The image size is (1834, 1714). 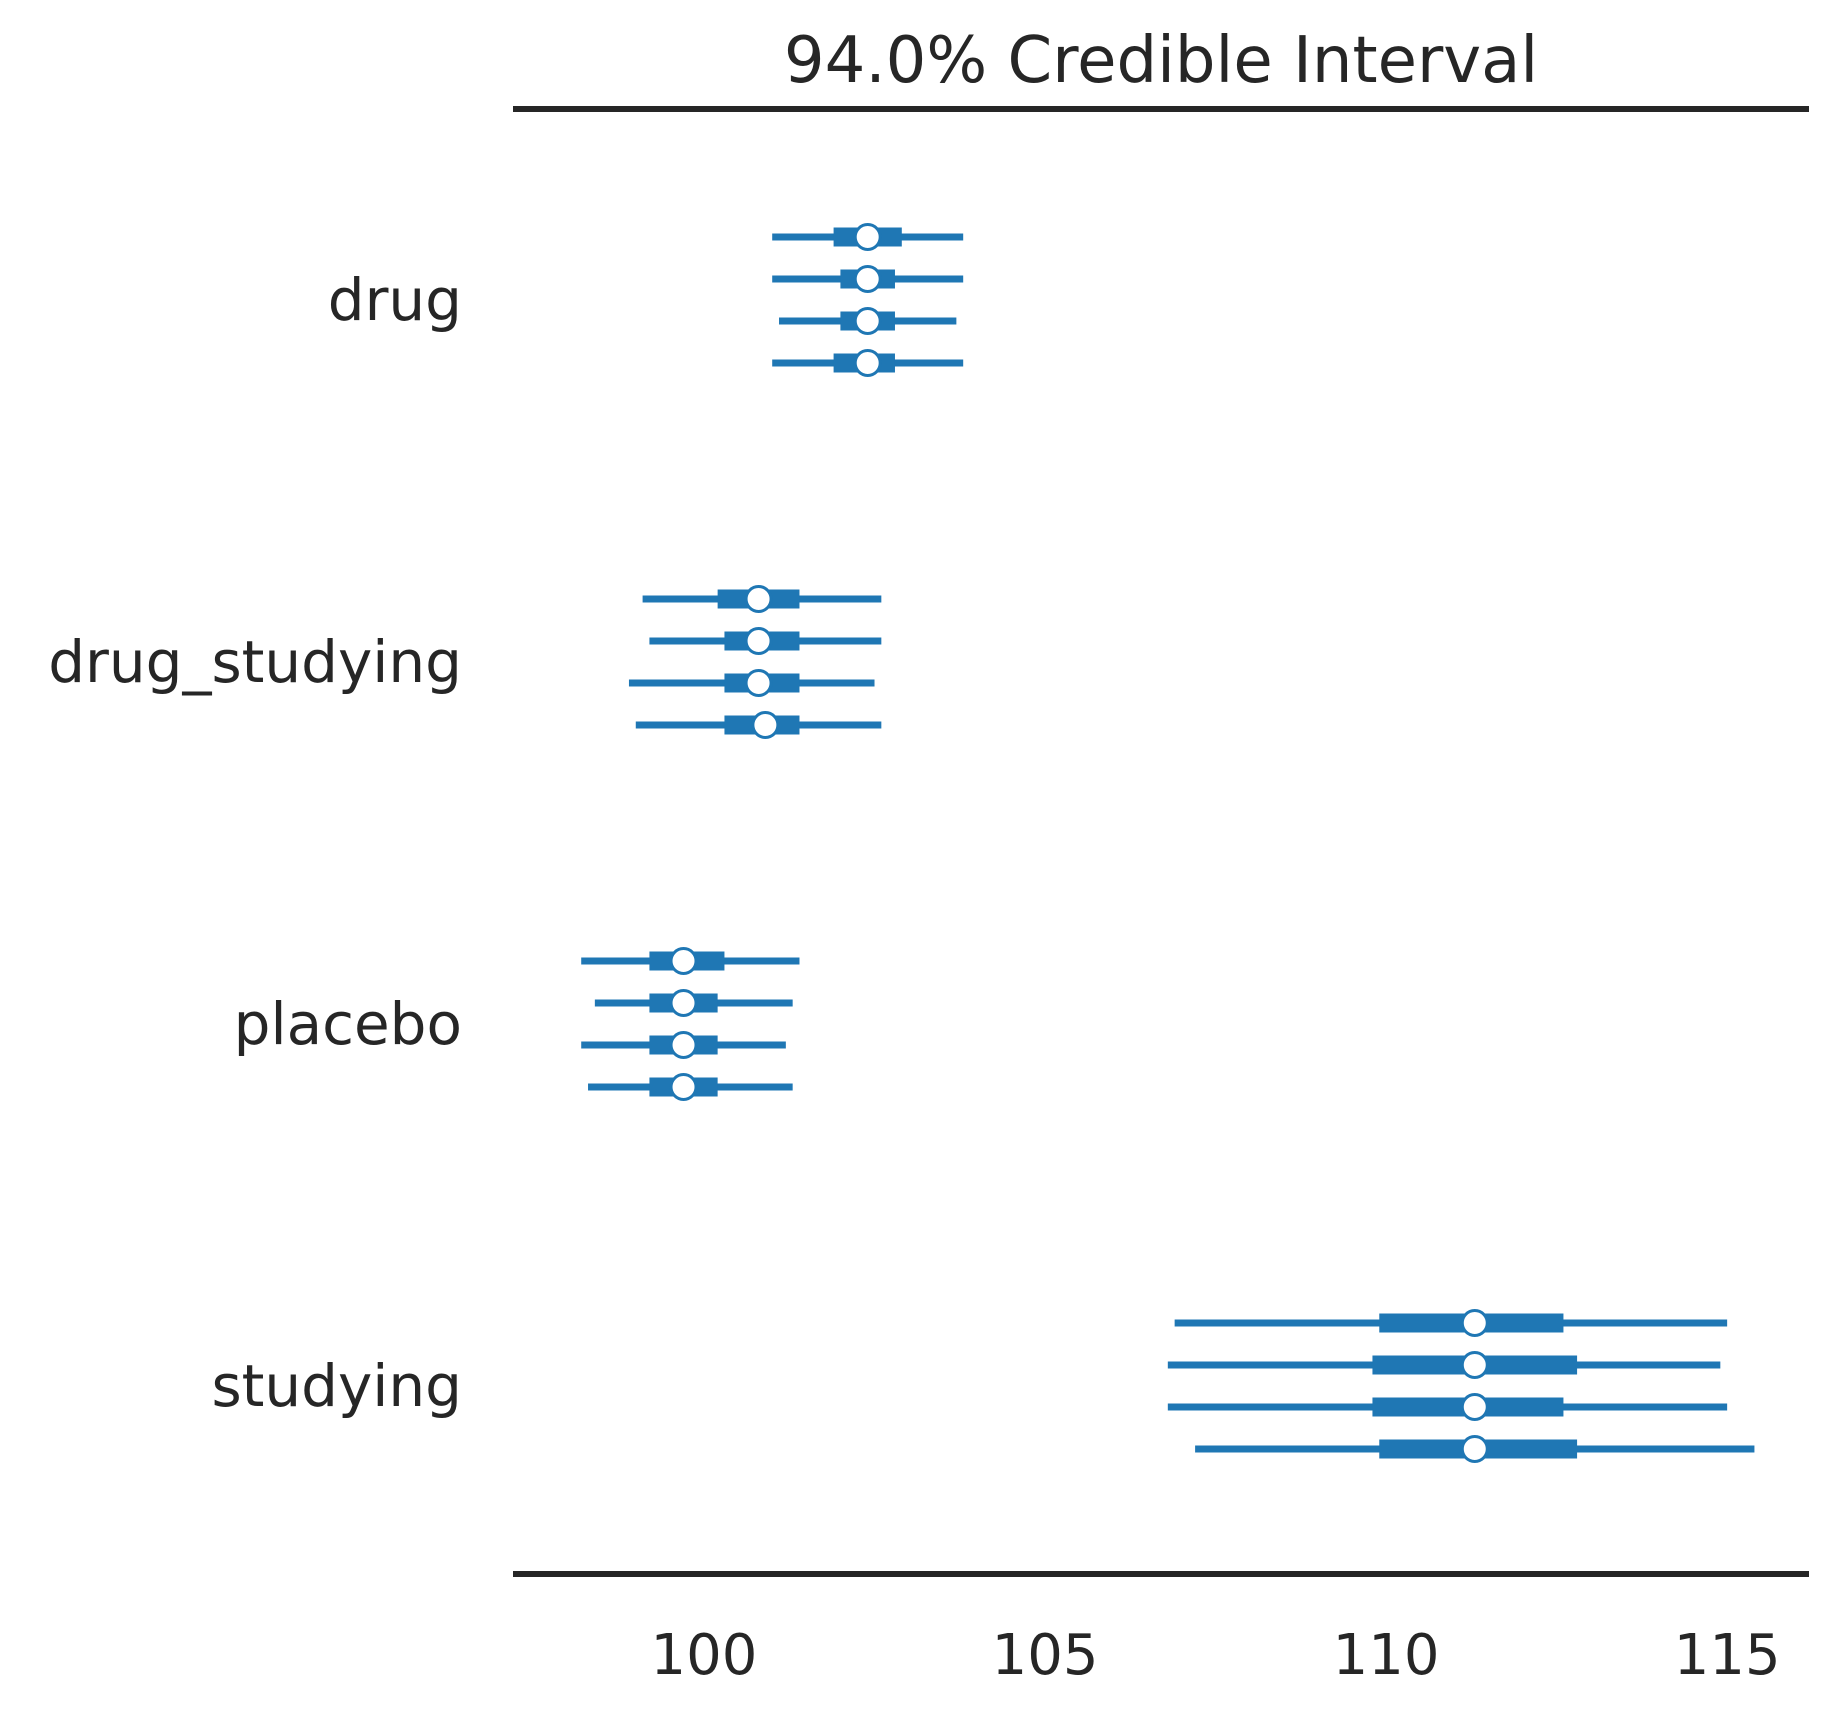 I want to click on chart-title: 94.0% Credible Interval, so click(x=1161, y=61).